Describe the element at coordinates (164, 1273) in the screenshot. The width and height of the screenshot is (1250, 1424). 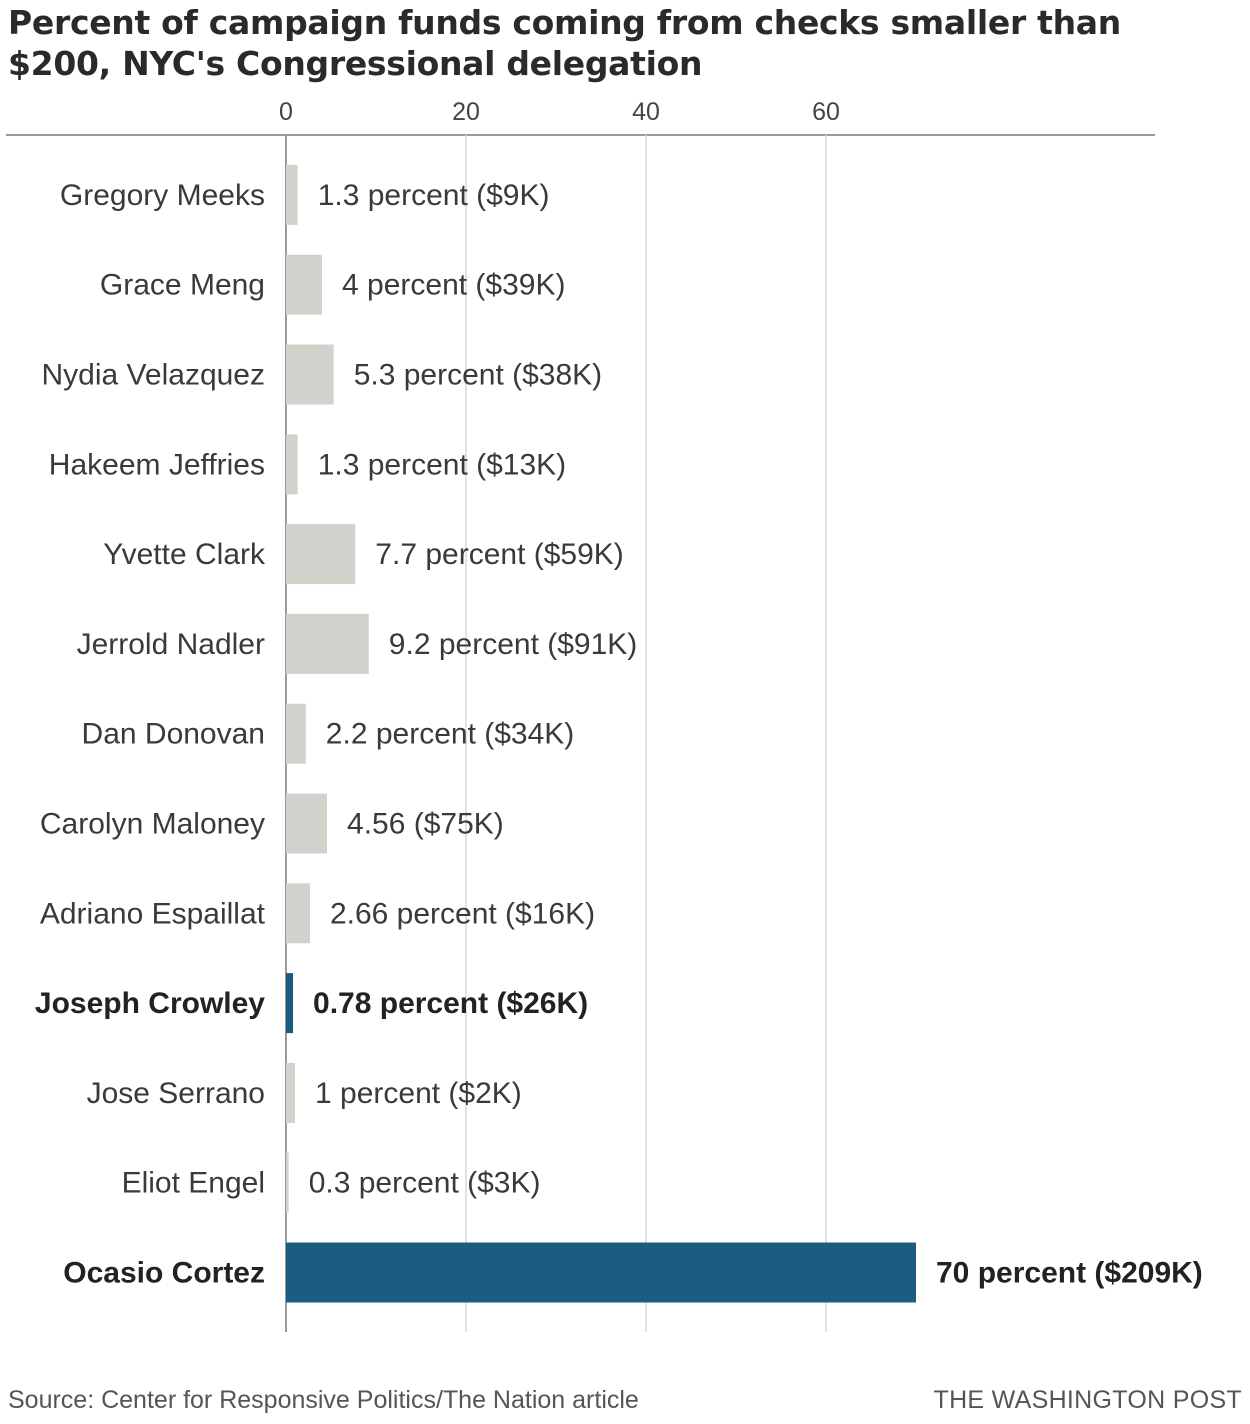
I see `category-label: Ocasio Cortez` at that location.